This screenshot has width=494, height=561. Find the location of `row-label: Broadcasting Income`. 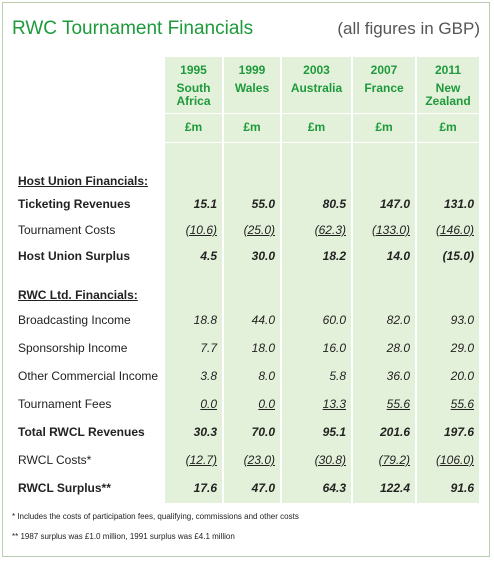

row-label: Broadcasting Income is located at coordinates (74, 320).